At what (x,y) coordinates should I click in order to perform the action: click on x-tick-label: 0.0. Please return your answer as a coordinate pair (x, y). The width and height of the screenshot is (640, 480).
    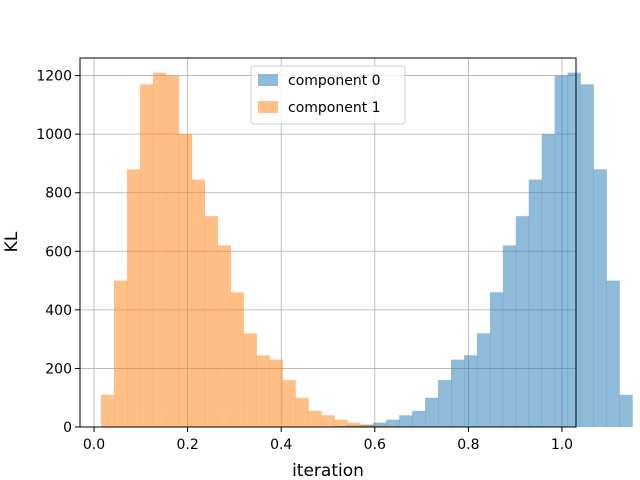
    Looking at the image, I should click on (94, 445).